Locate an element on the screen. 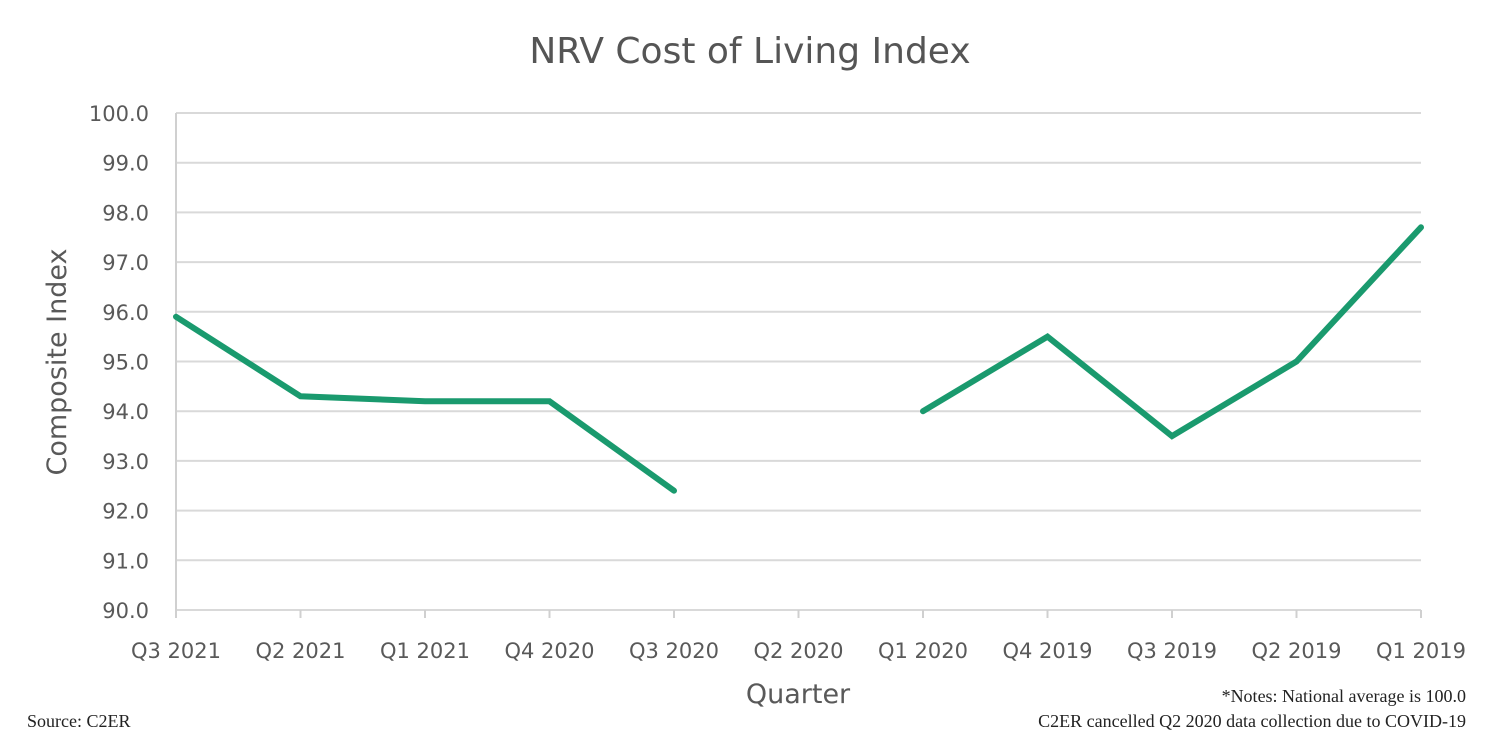 The height and width of the screenshot is (750, 1500). y-tick-label: 97.0 is located at coordinates (125, 263).